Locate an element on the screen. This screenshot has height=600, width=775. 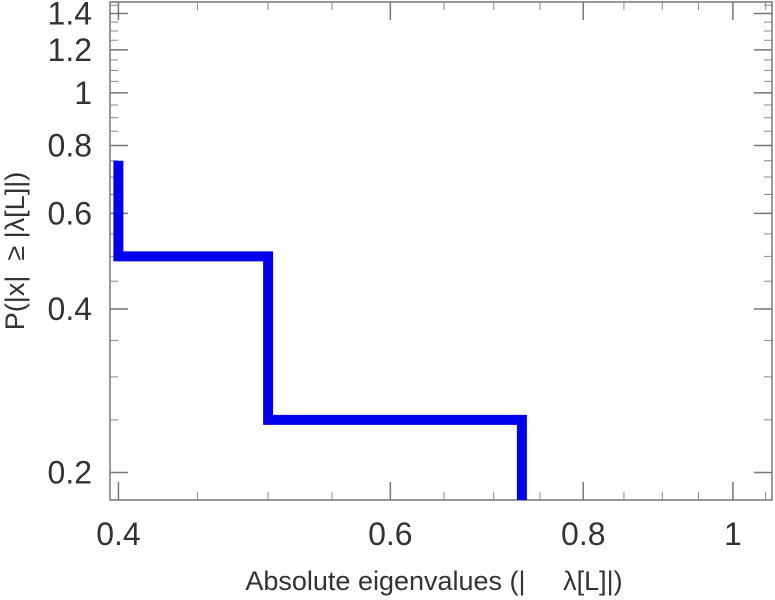
y-tick-label: 0.2 is located at coordinates (70, 473).